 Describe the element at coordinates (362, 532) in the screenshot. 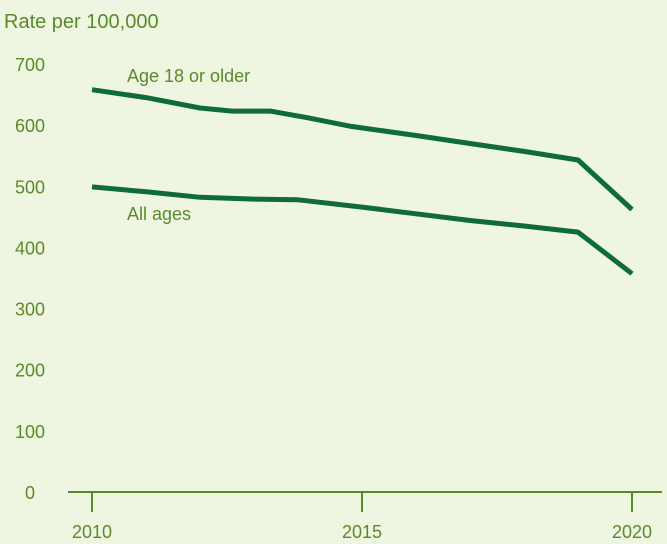

I see `x-tick-label: 2015` at that location.